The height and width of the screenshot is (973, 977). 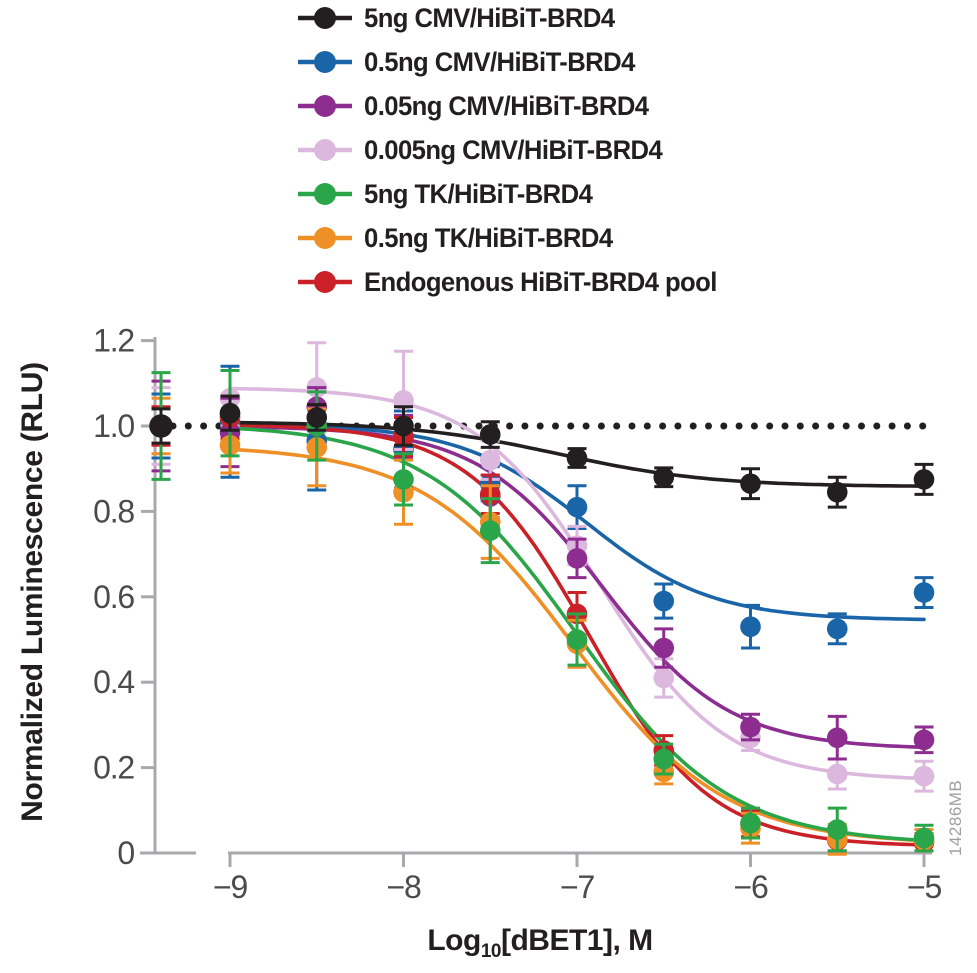 I want to click on y-tick-label: 1.0, so click(x=113, y=426).